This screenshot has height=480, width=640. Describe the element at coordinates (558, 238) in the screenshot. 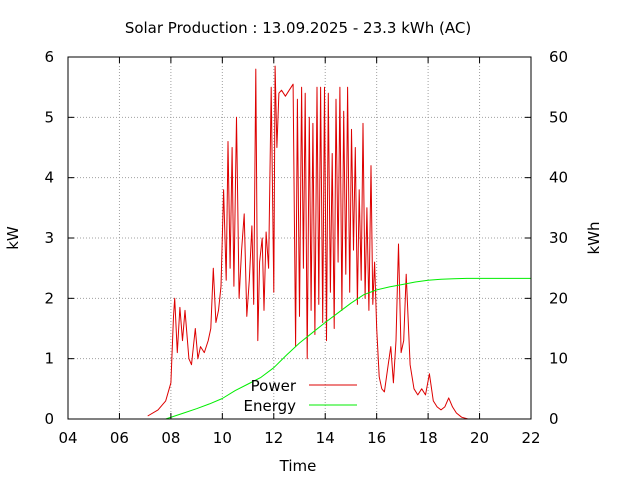

I see `y-tick-label-right: 30` at that location.